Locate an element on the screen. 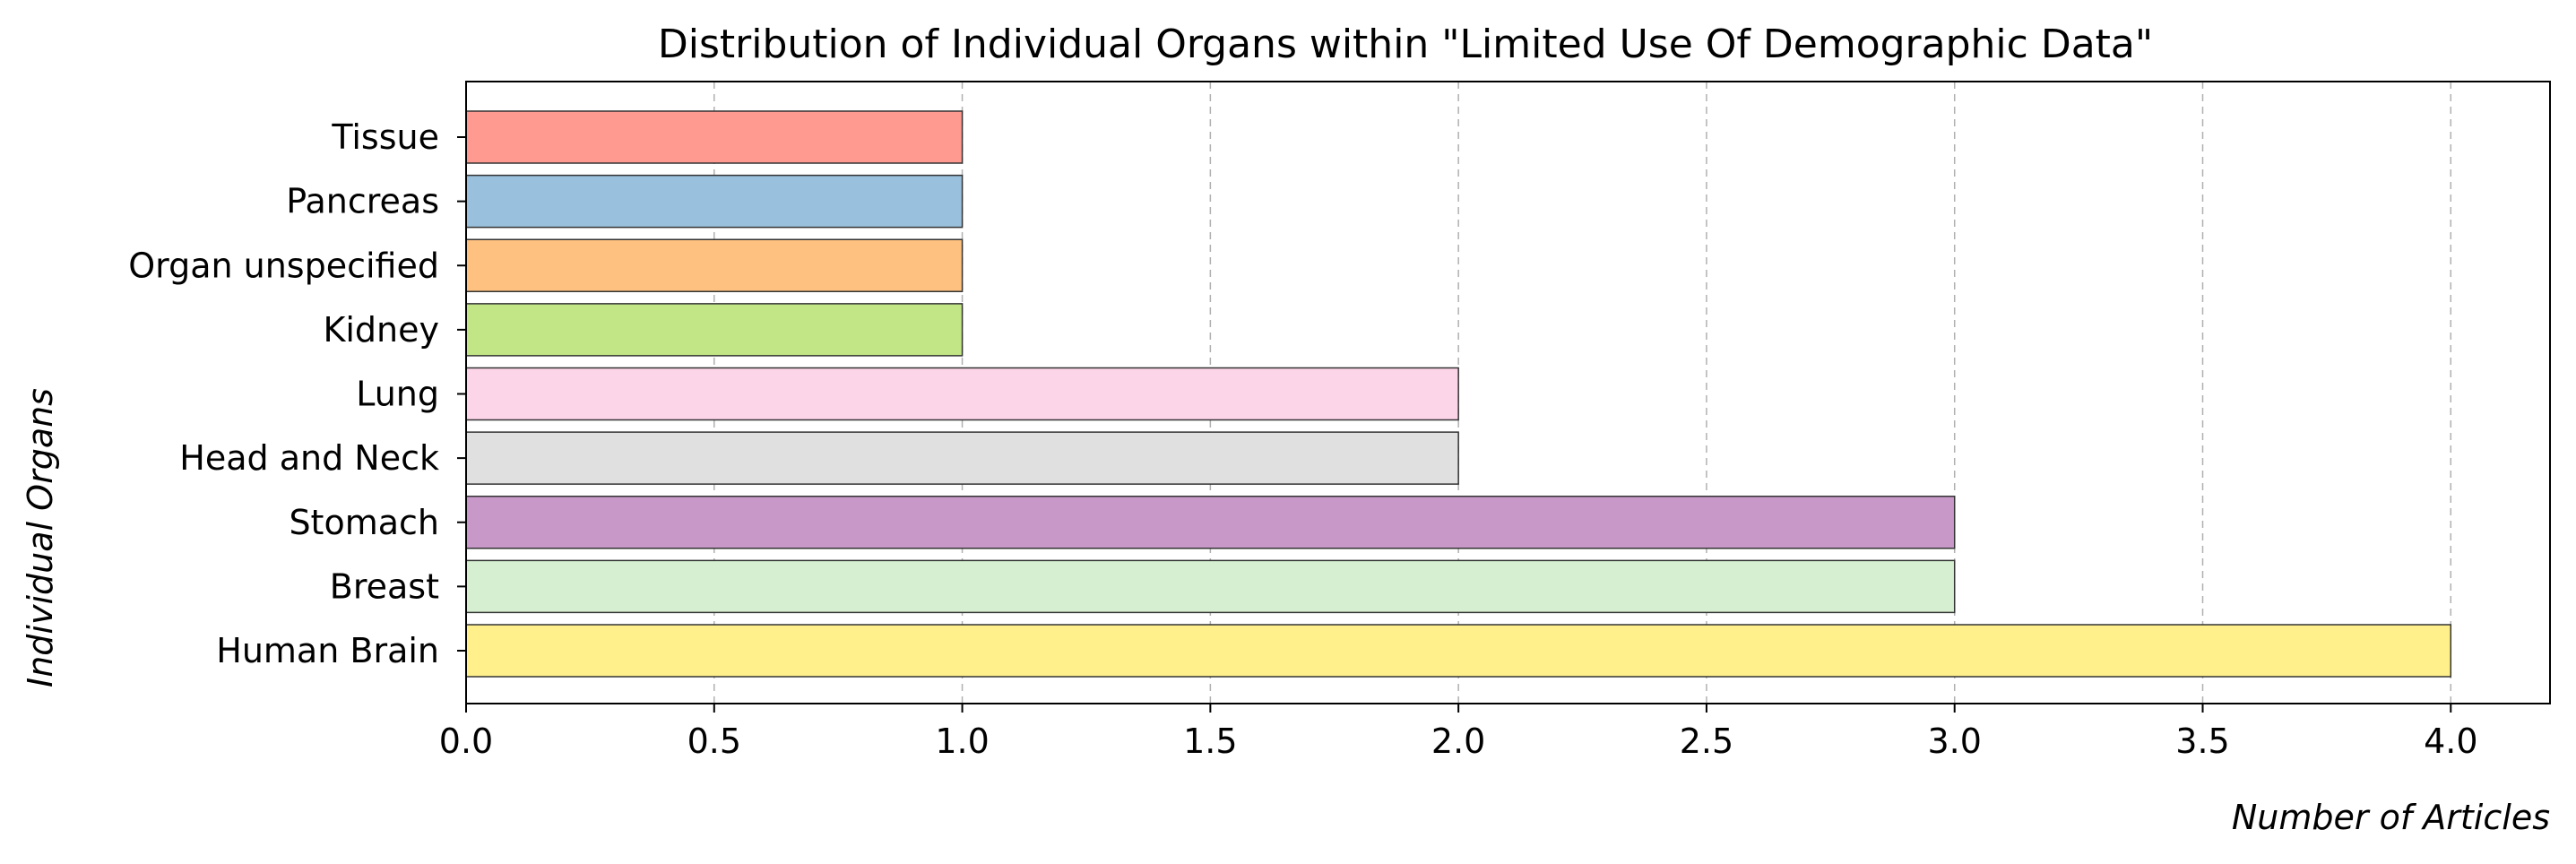 The width and height of the screenshot is (2576, 864). y-tick-label: Human Brain is located at coordinates (327, 650).